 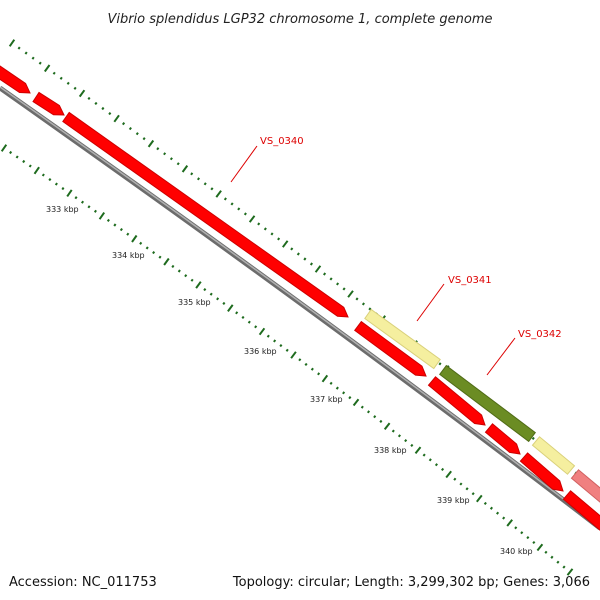 I want to click on tick-label-333: 333 kbp, so click(x=62, y=209).